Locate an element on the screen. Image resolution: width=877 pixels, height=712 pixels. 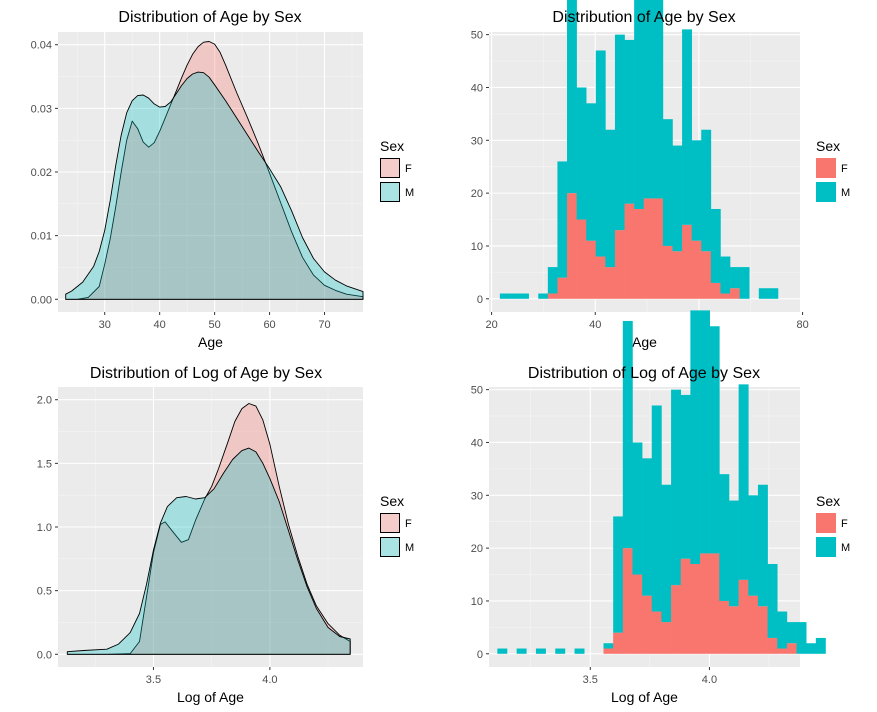
y-tick-label: 30 is located at coordinates (477, 496).